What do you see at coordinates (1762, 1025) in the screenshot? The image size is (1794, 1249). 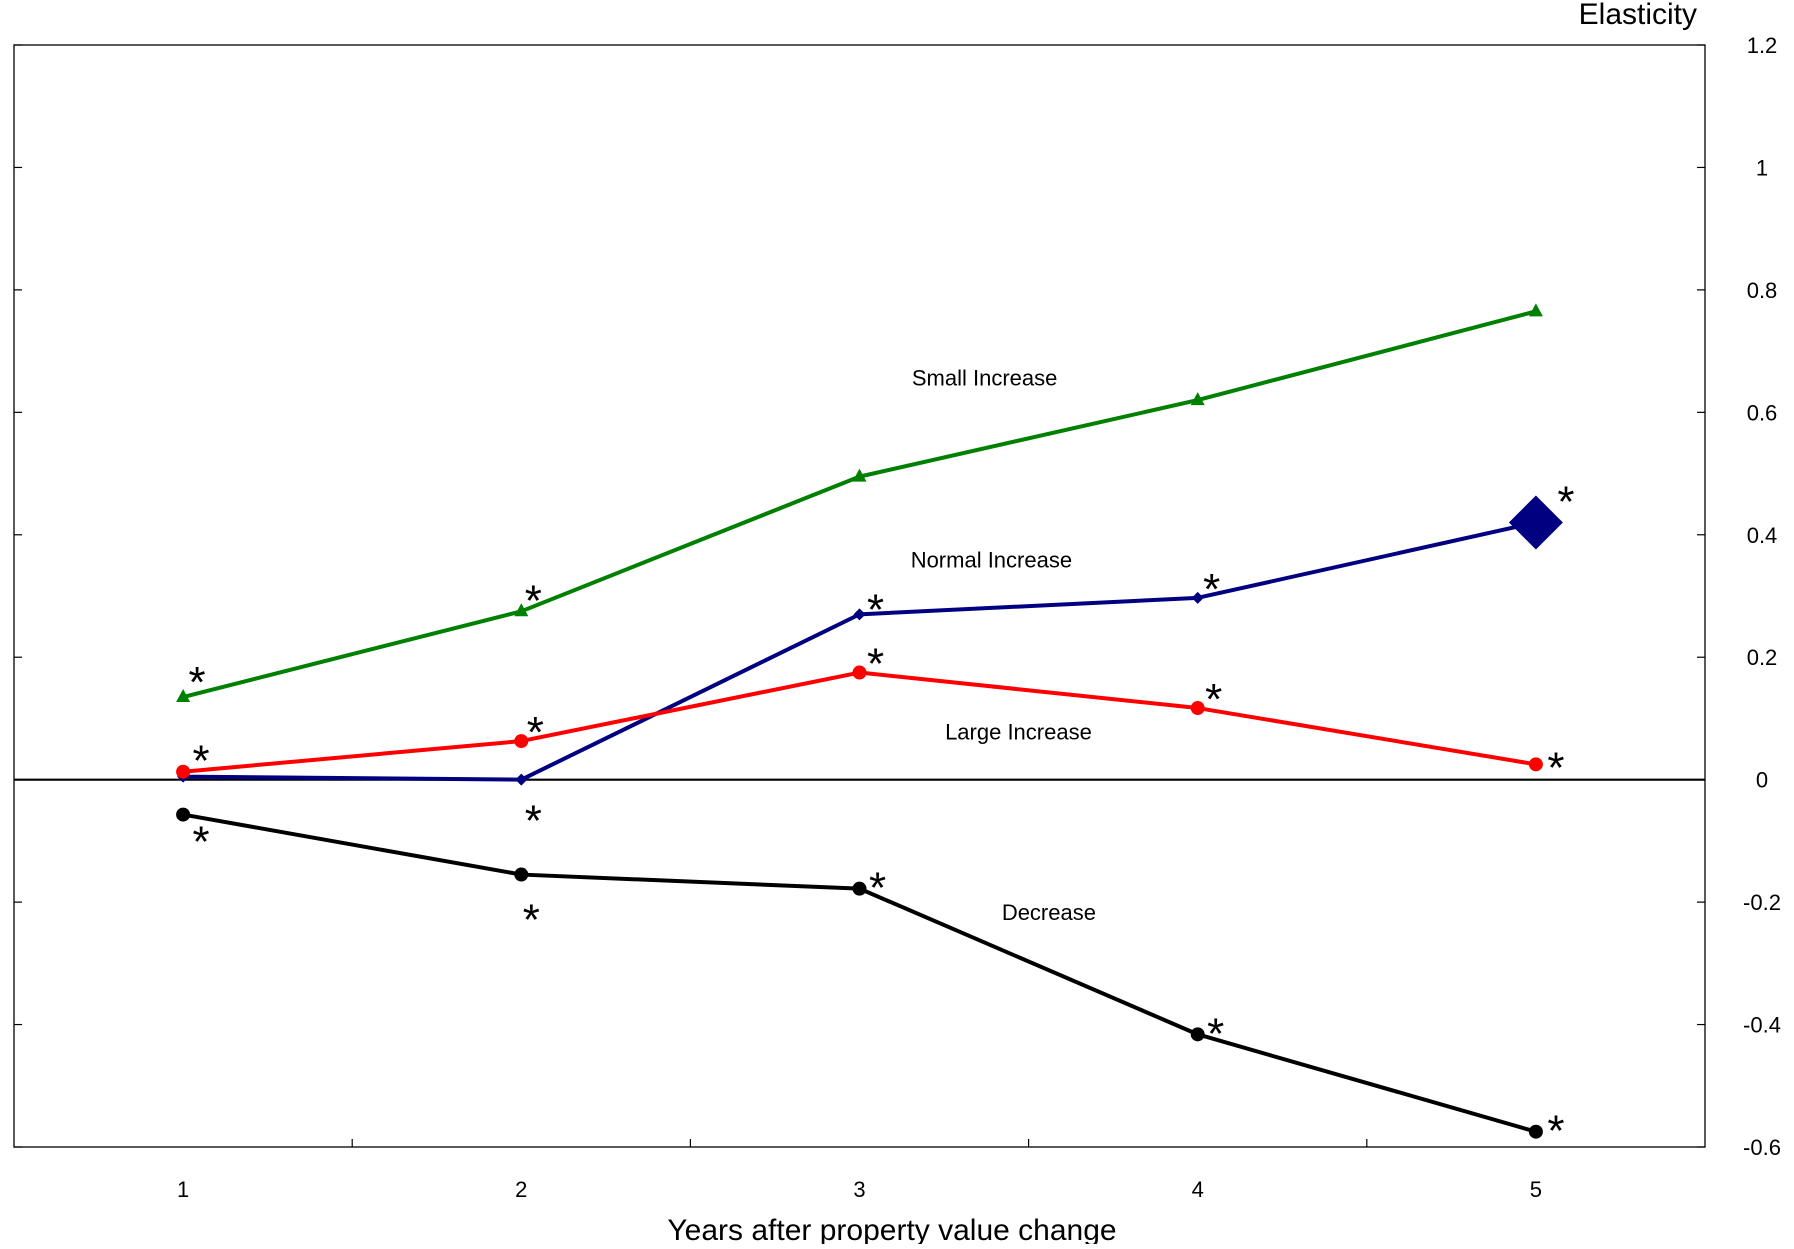 I see `y-tick-label: -0.4` at bounding box center [1762, 1025].